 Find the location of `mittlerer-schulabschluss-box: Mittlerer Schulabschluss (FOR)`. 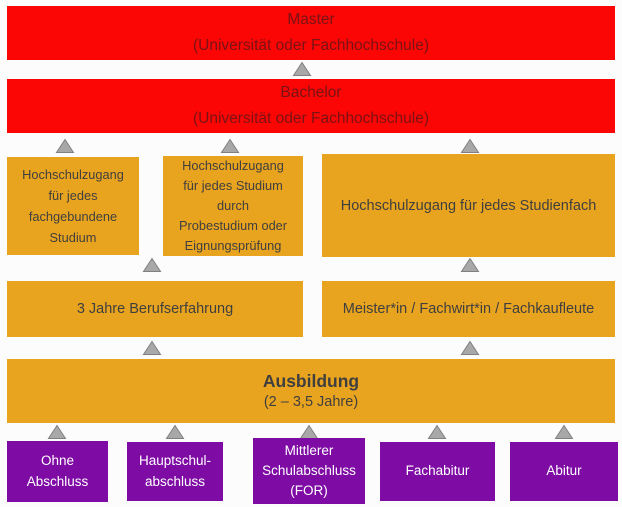

mittlerer-schulabschluss-box: Mittlerer Schulabschluss (FOR) is located at coordinates (309, 471).